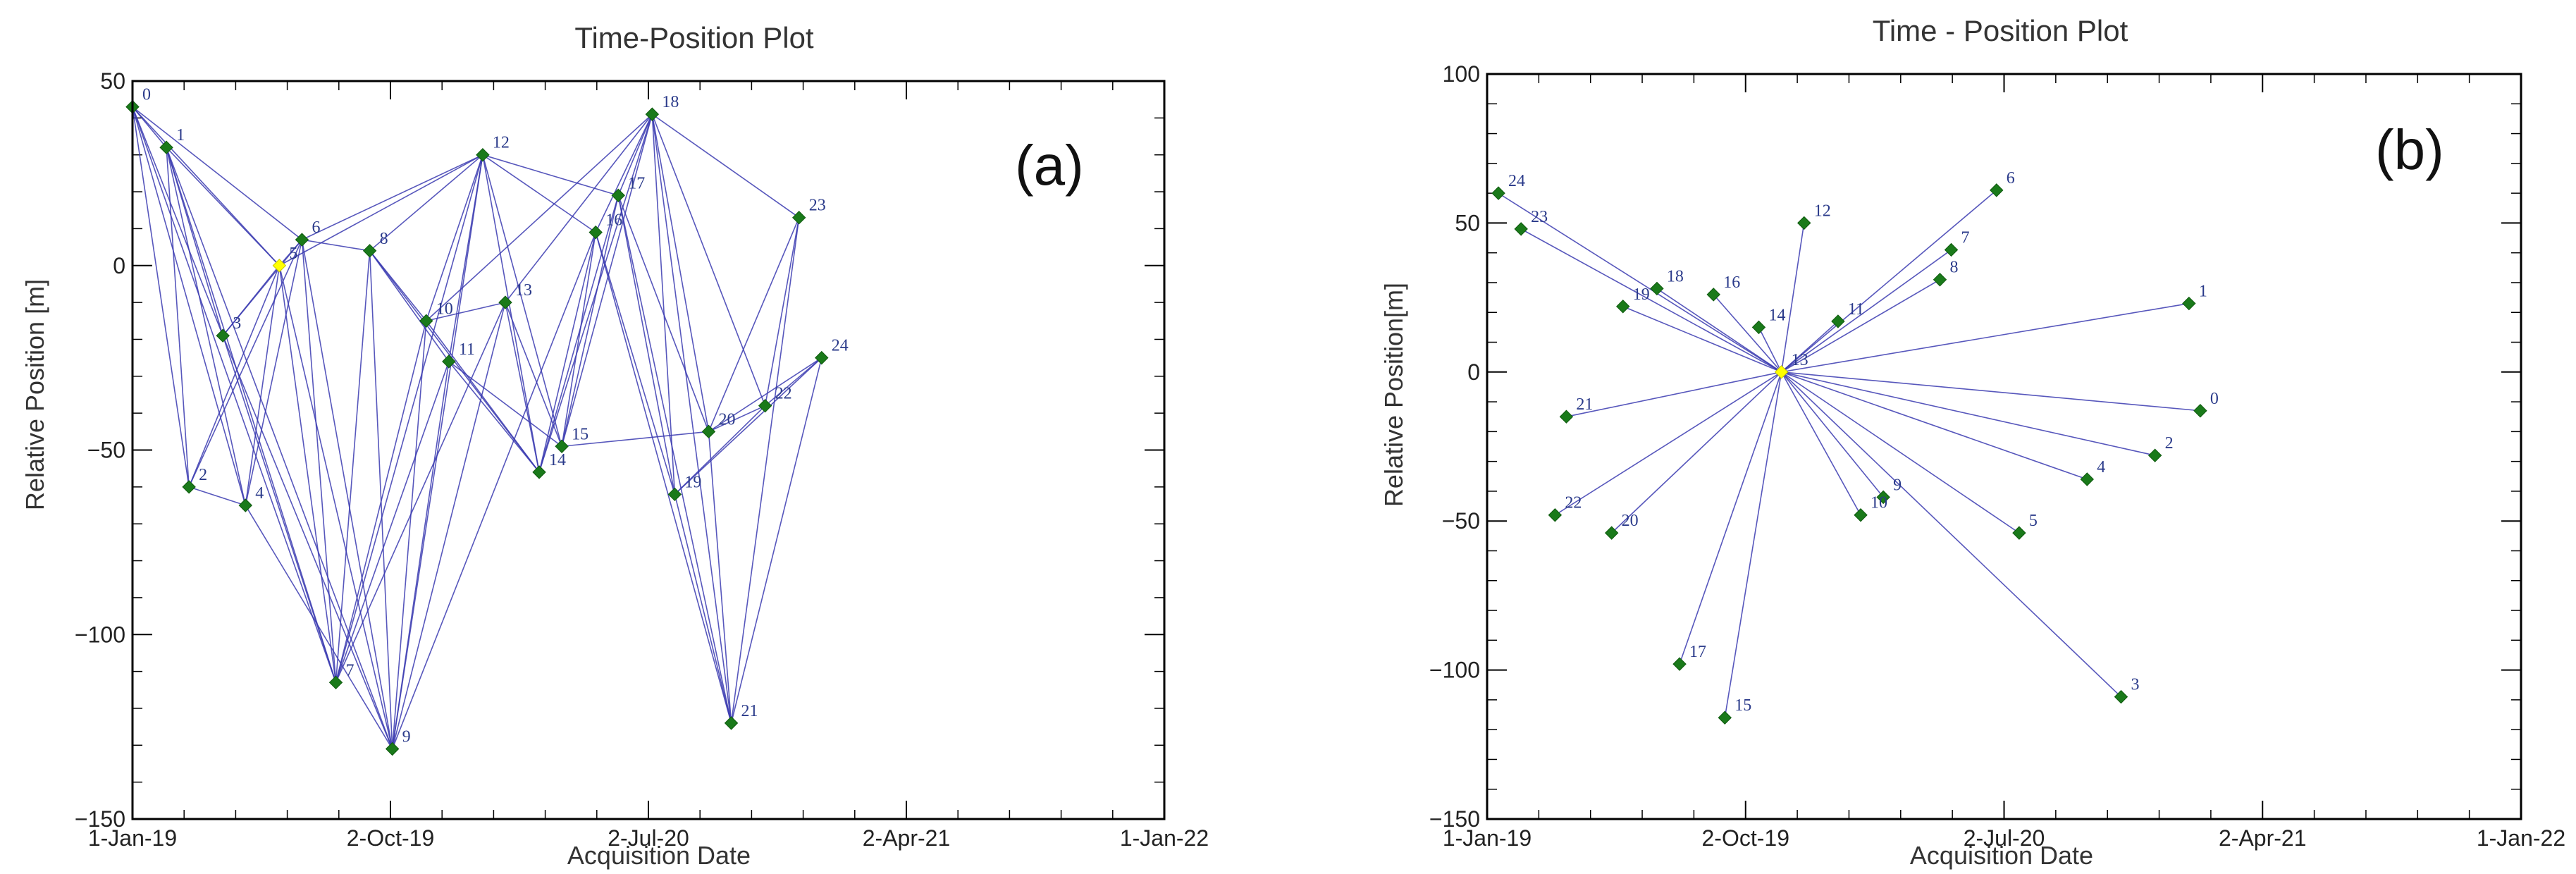 The image size is (2576, 874). What do you see at coordinates (180, 135) in the screenshot?
I see `point-label-1: 1` at bounding box center [180, 135].